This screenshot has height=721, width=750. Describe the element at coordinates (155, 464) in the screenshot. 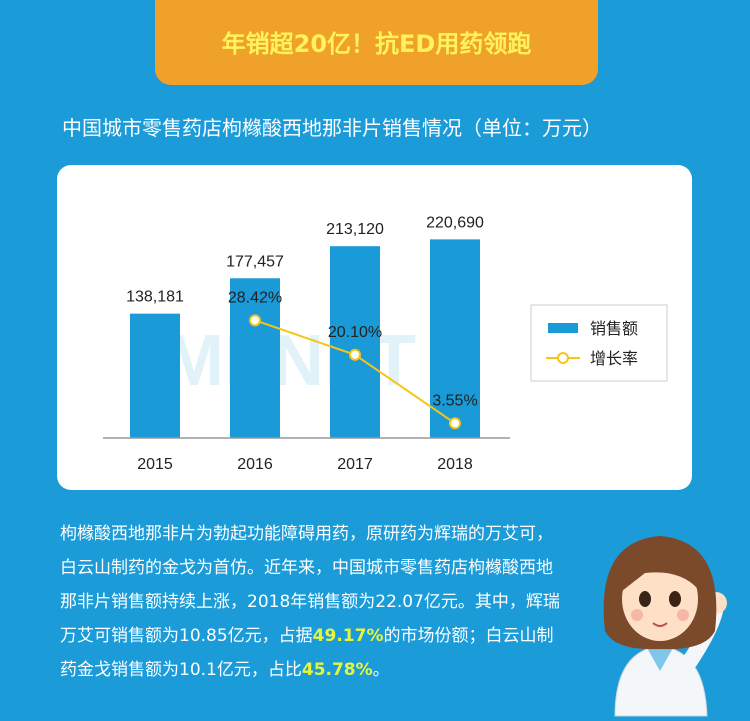

I see `x-tick-label: 2015` at that location.